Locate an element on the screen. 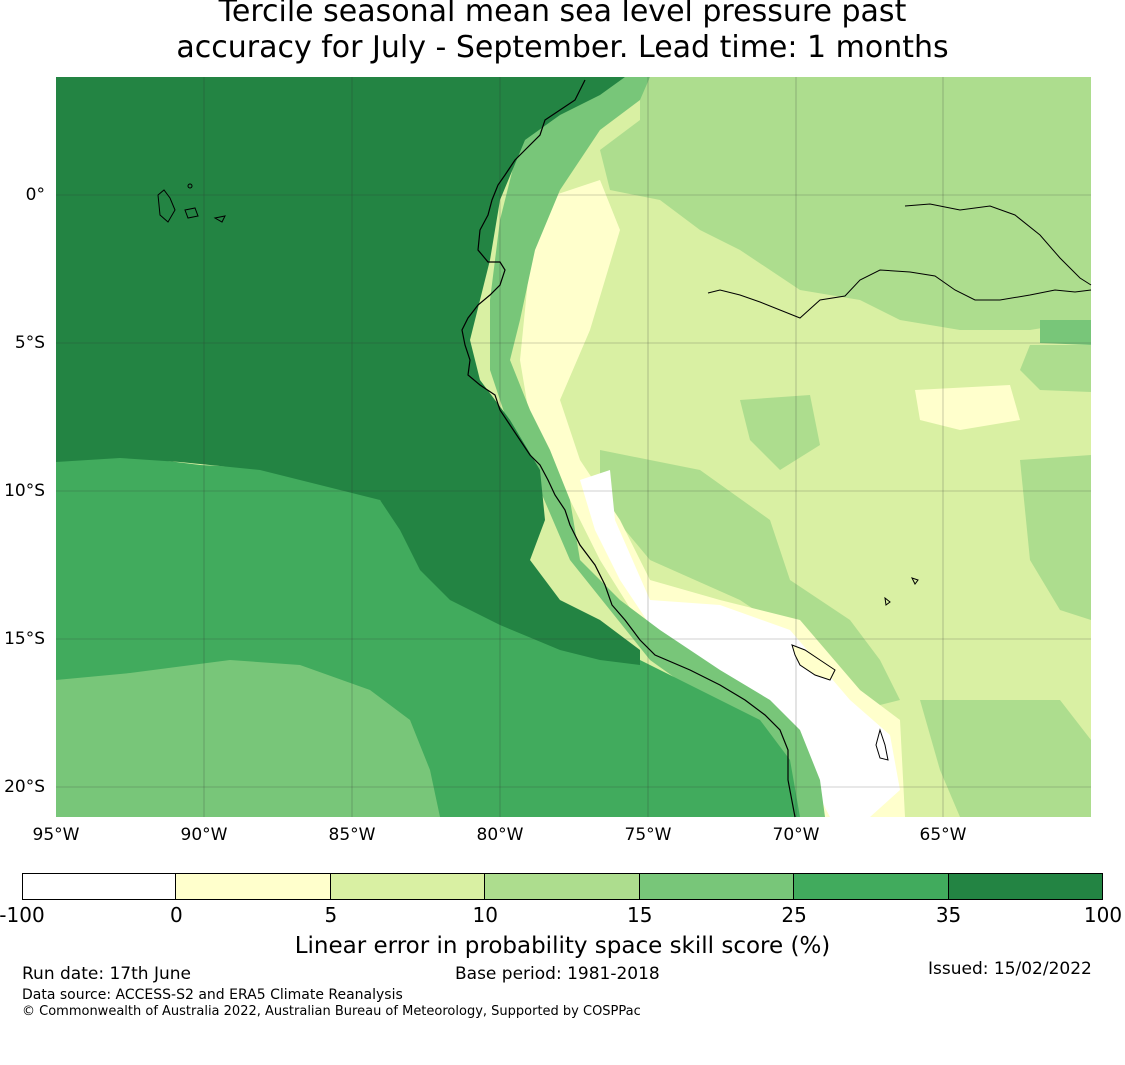 The image size is (1125, 1065). run-date: Run date: 17th June is located at coordinates (106, 974).